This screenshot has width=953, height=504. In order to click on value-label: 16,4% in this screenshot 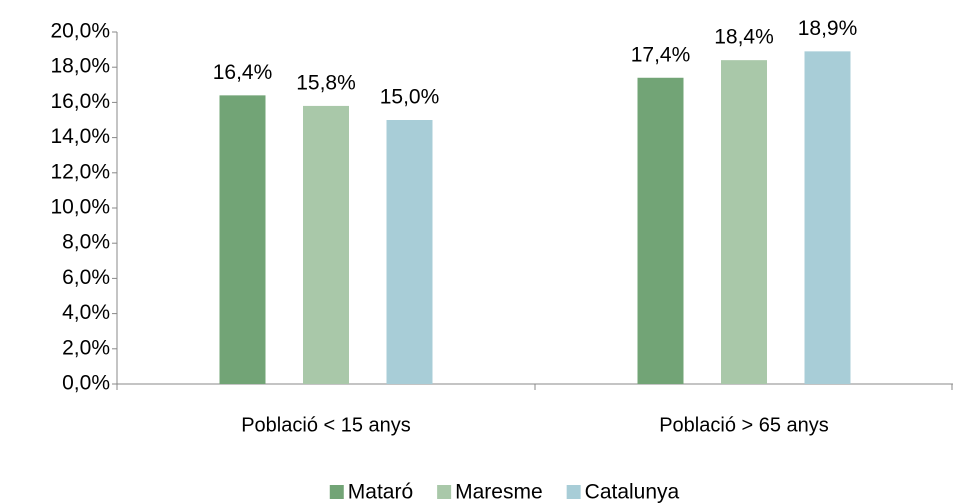, I will do `click(243, 72)`.